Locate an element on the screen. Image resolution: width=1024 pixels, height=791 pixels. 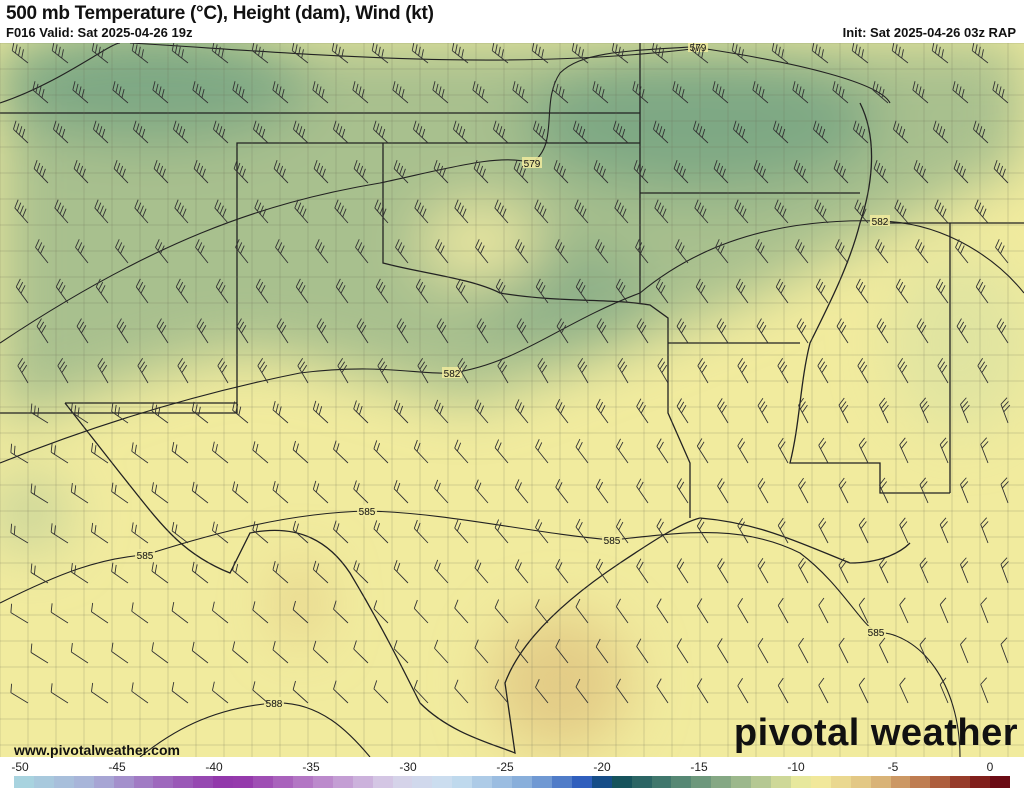
contour-label: 585 is located at coordinates (612, 541).